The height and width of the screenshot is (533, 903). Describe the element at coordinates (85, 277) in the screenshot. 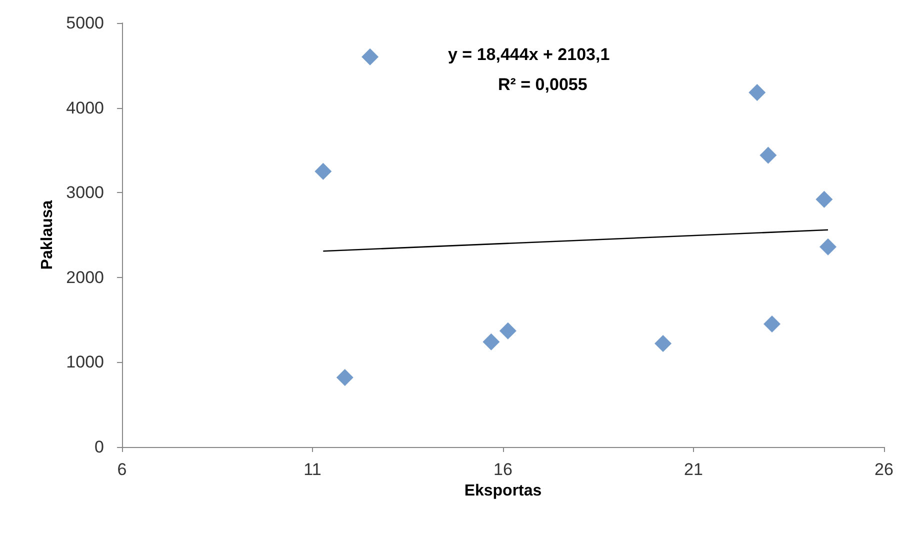

I see `y-tick-label: 2000` at that location.